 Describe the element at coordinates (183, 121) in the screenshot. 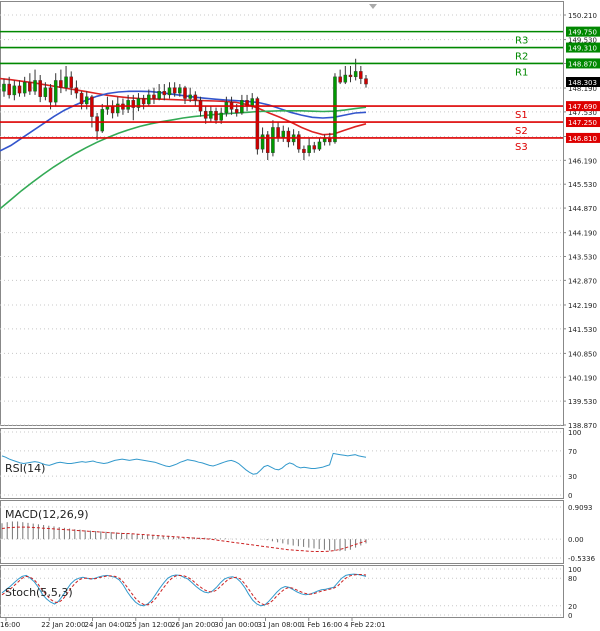

I see `moving-average-line-ma_mid` at that location.